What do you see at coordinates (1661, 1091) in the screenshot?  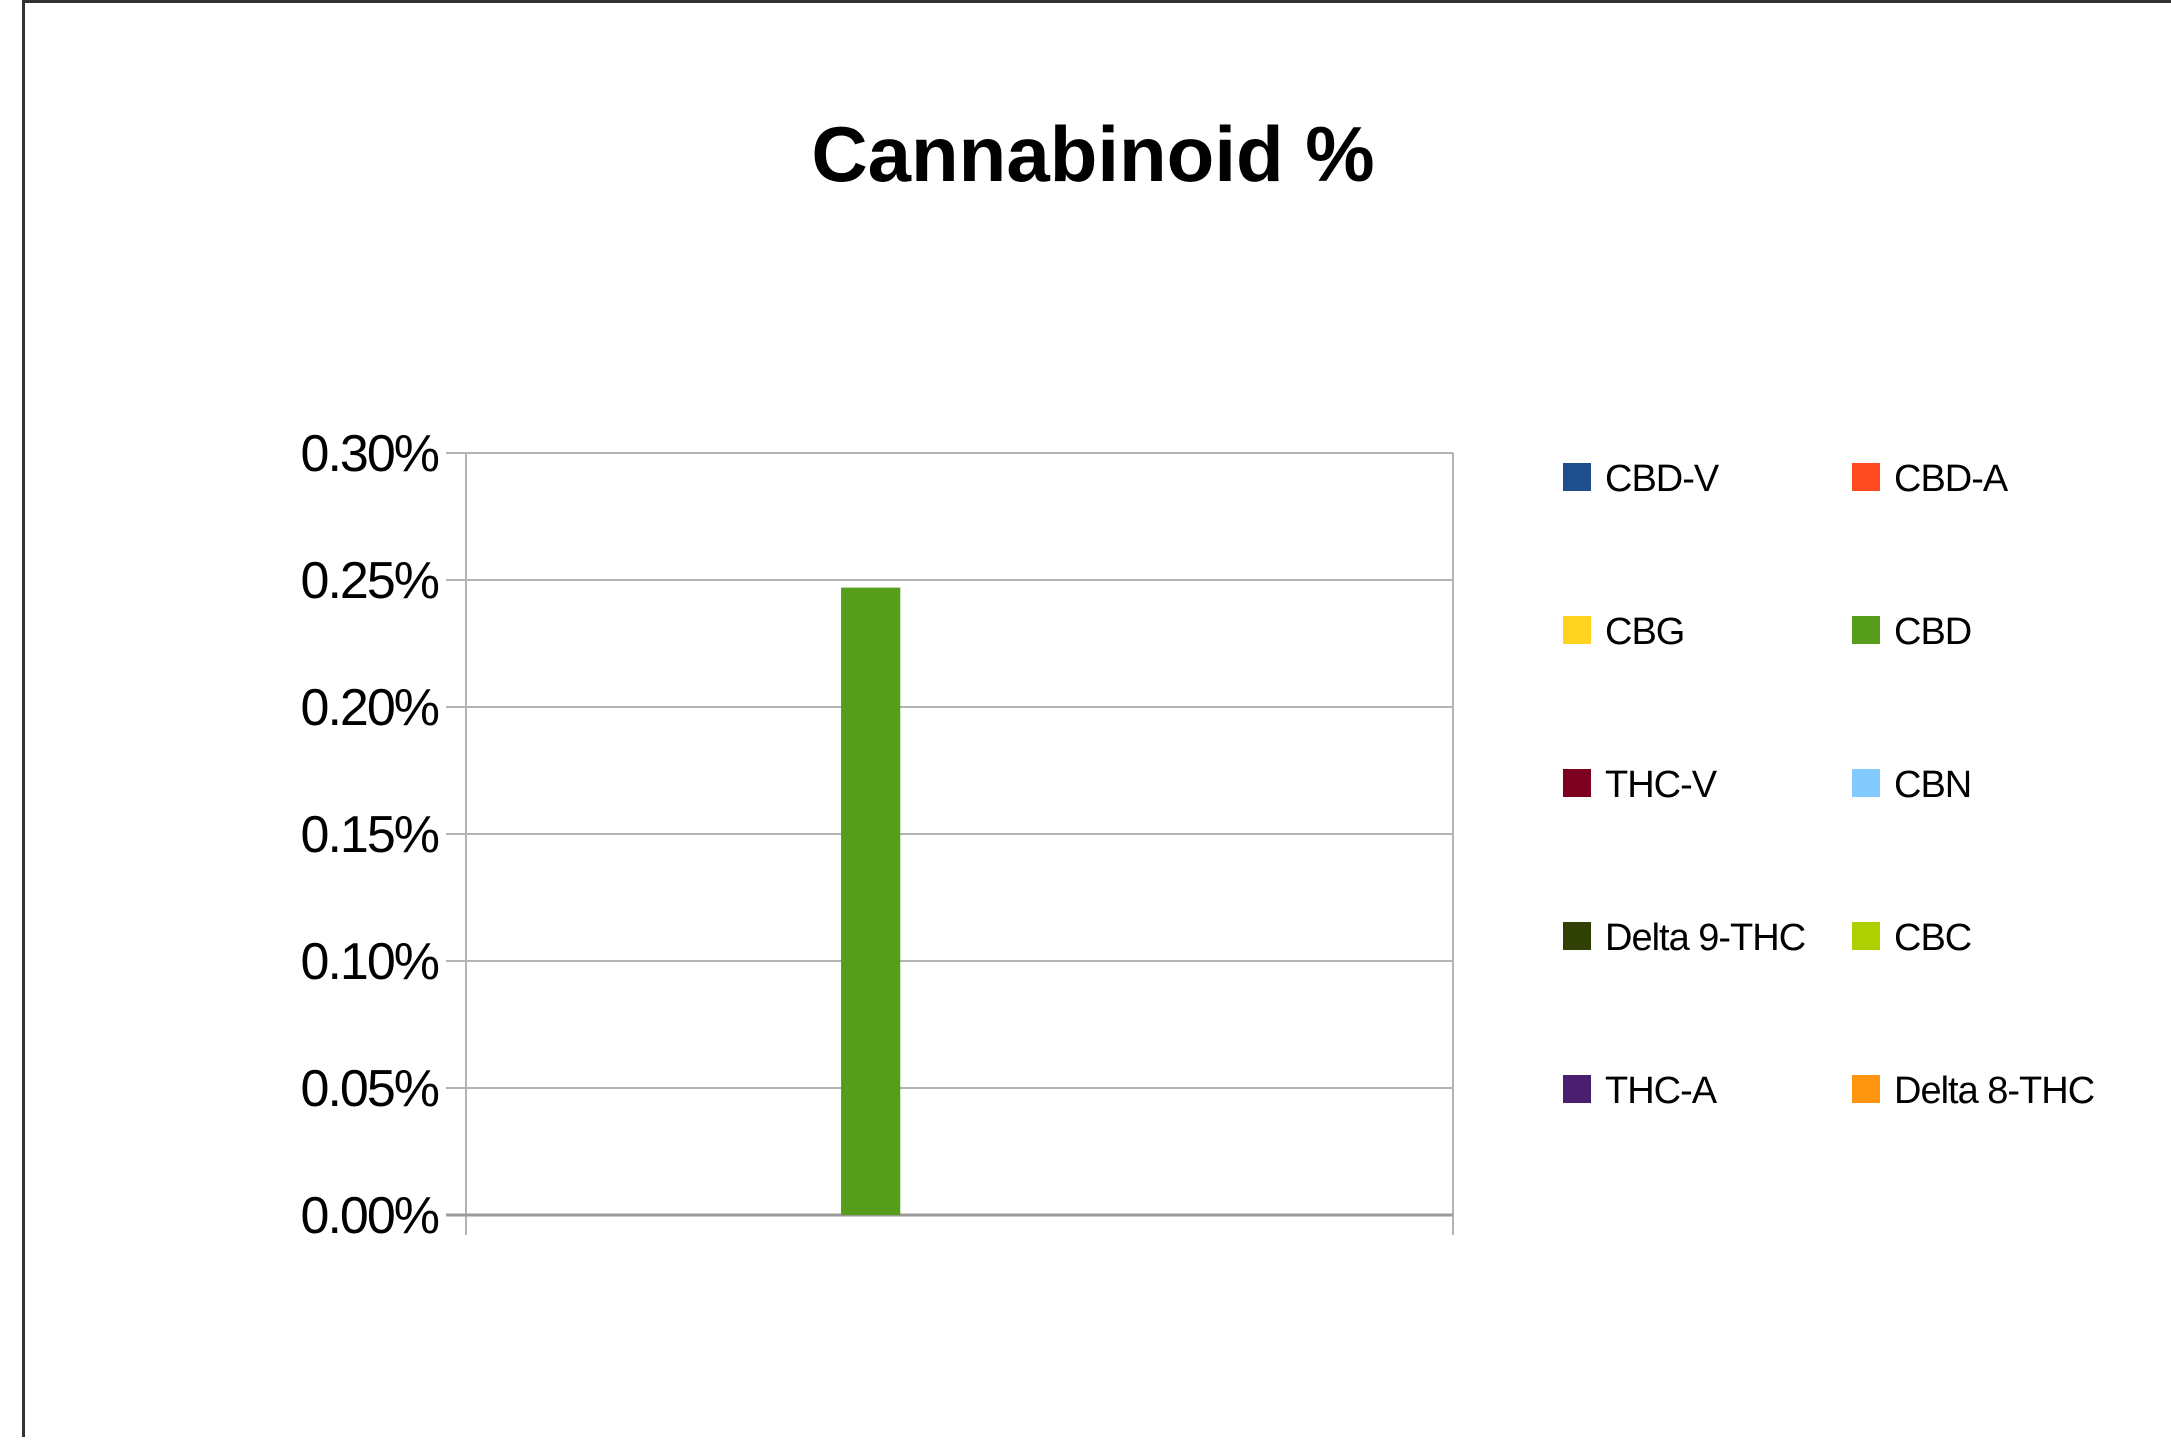 I see `legend-label: THC-A` at bounding box center [1661, 1091].